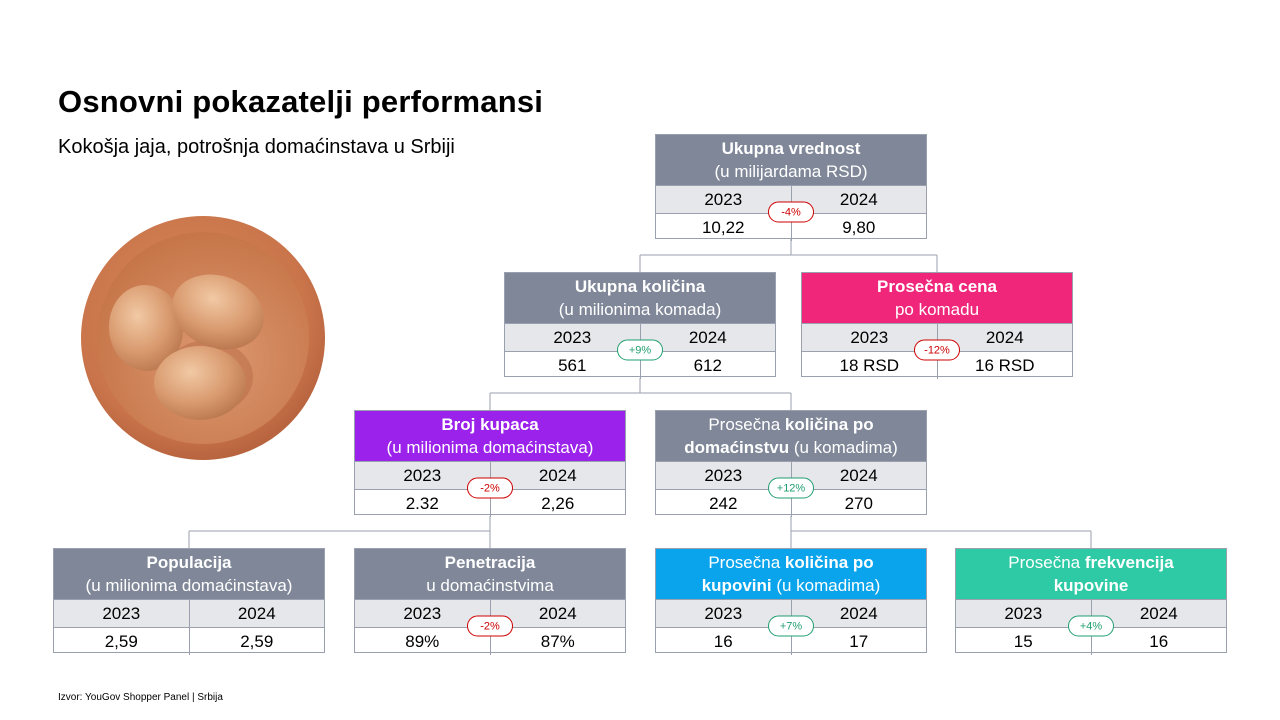 The image size is (1280, 720). What do you see at coordinates (557, 503) in the screenshot?
I see `value-cell: 2,26` at bounding box center [557, 503].